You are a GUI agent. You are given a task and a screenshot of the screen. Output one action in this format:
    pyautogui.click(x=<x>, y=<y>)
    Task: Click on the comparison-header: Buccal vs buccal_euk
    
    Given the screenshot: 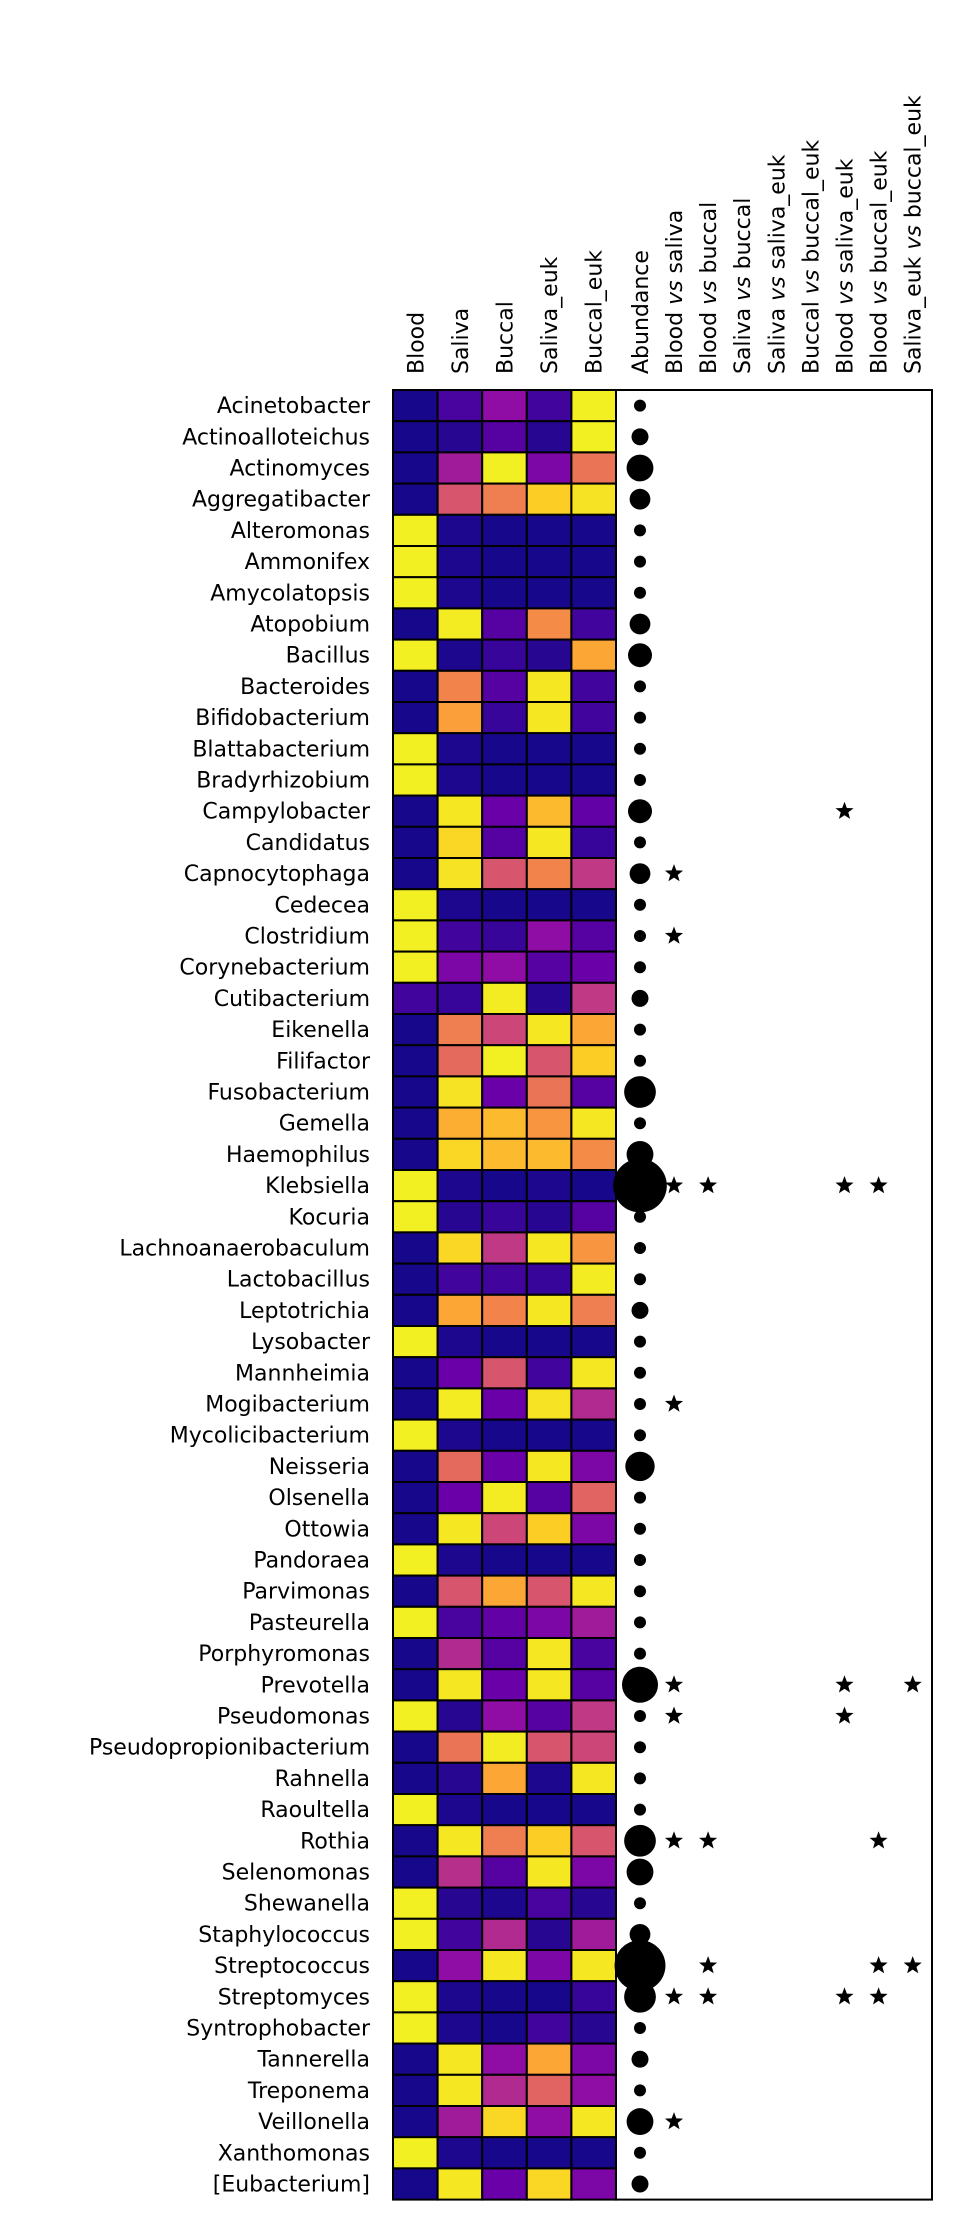 What is the action you would take?
    pyautogui.click(x=811, y=257)
    